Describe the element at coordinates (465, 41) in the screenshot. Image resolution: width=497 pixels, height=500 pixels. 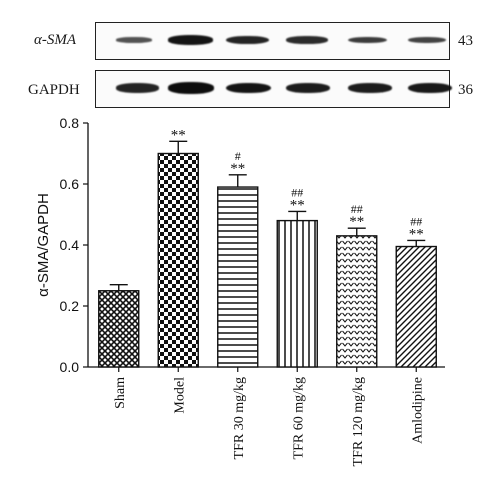
I see `blot-kda-asma: 43` at that location.